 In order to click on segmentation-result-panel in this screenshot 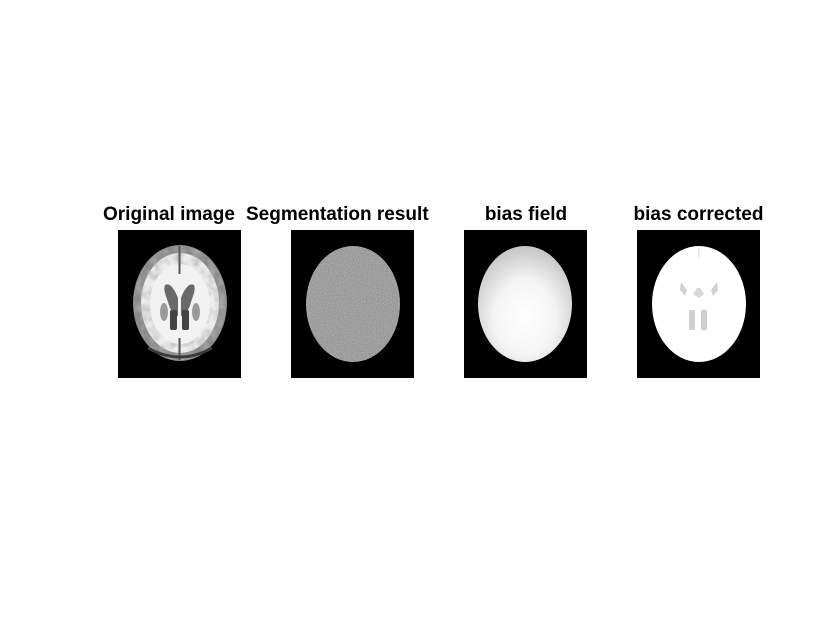, I will do `click(352, 304)`.